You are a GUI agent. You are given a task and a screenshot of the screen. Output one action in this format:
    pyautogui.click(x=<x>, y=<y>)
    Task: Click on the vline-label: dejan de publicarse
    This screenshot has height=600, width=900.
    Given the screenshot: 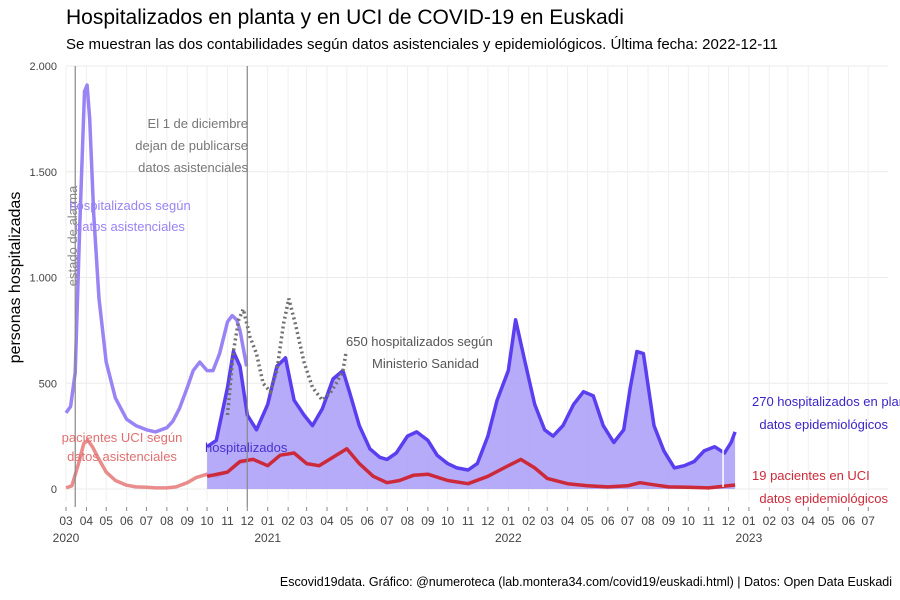 What is the action you would take?
    pyautogui.click(x=191, y=145)
    